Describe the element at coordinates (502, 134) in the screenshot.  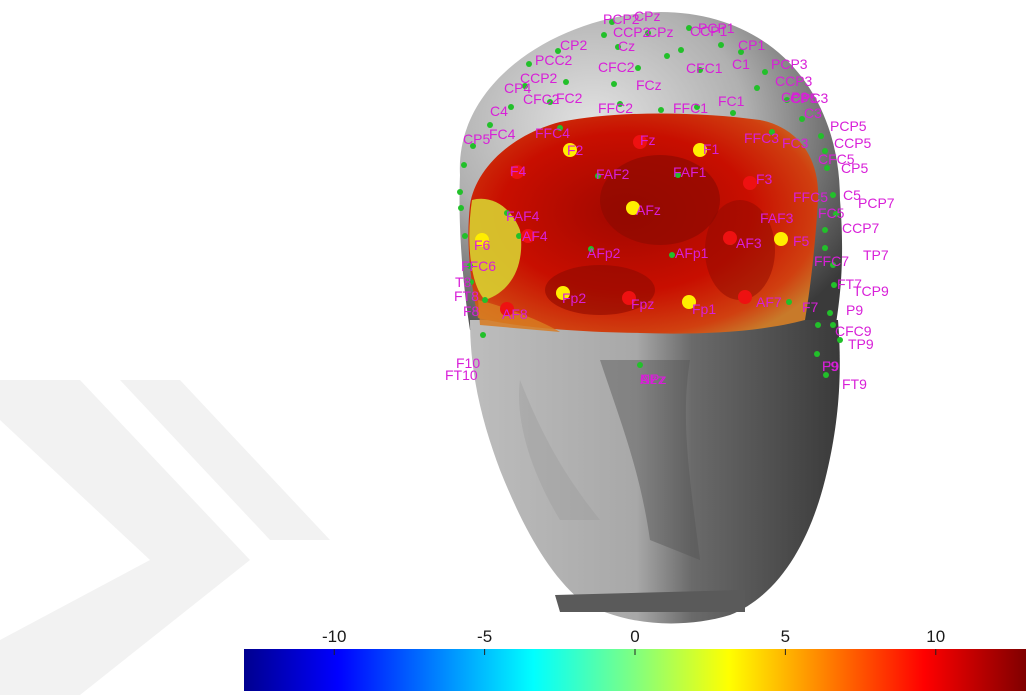
I see `electrode-label: FC4` at that location.